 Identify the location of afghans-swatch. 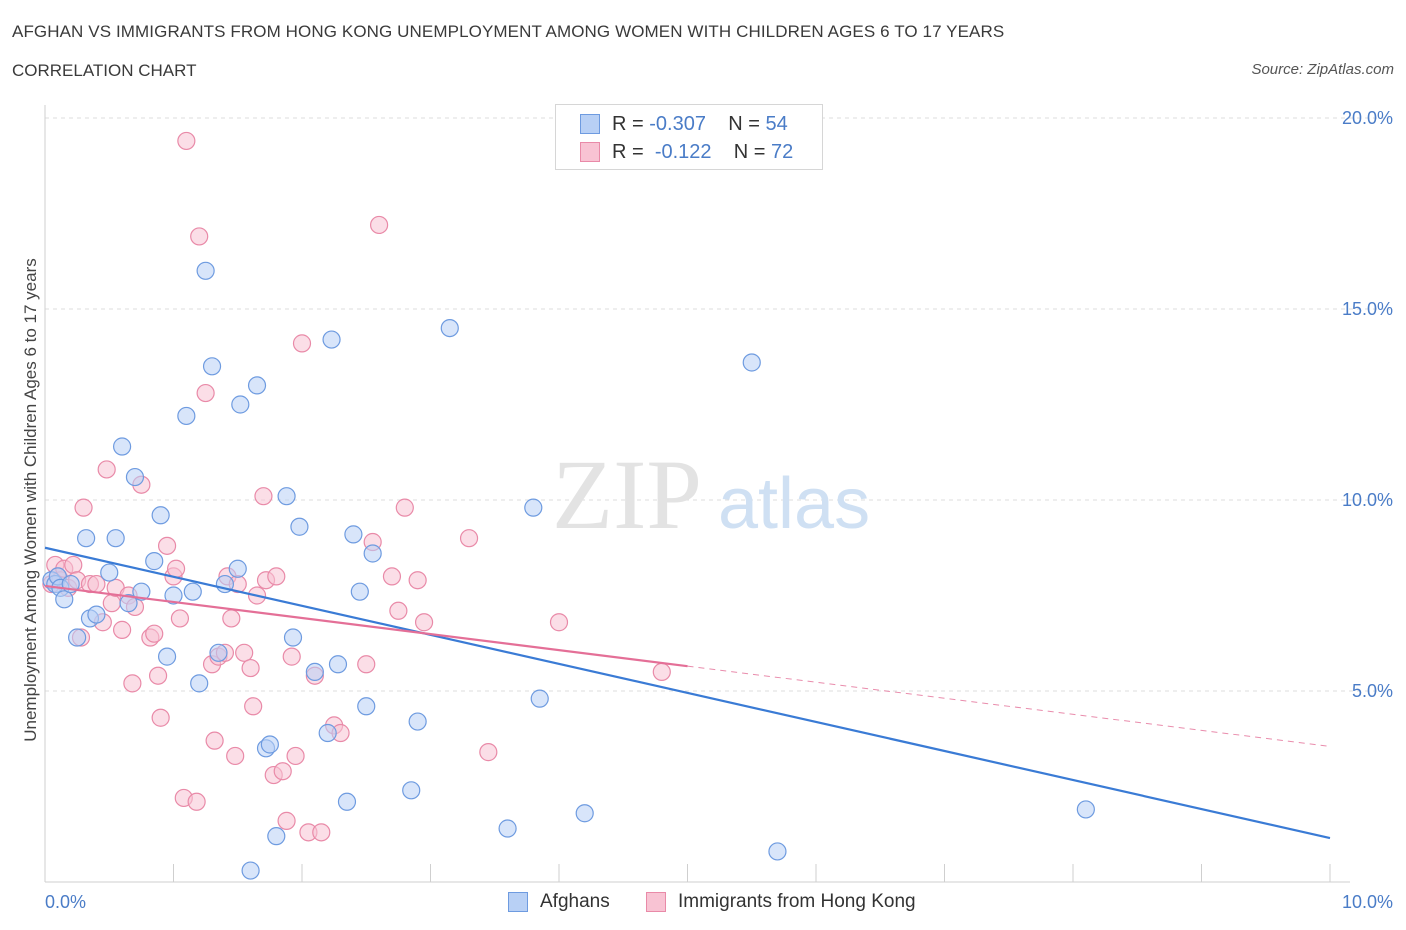
(590, 124).